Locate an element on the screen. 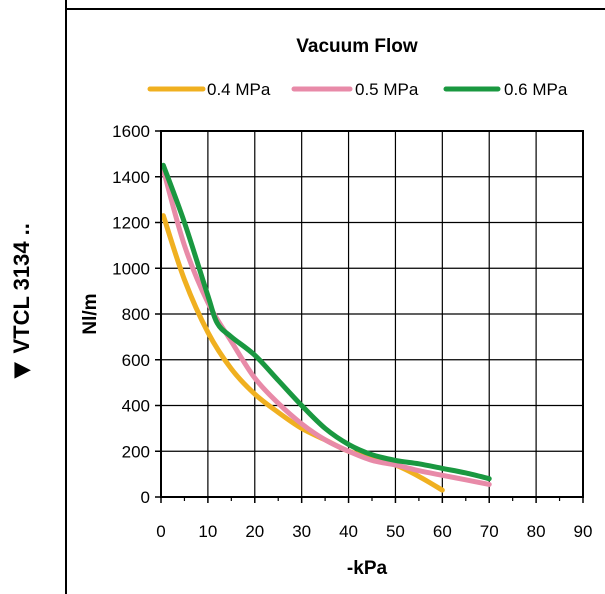  x-tick-label: 40 is located at coordinates (348, 531).